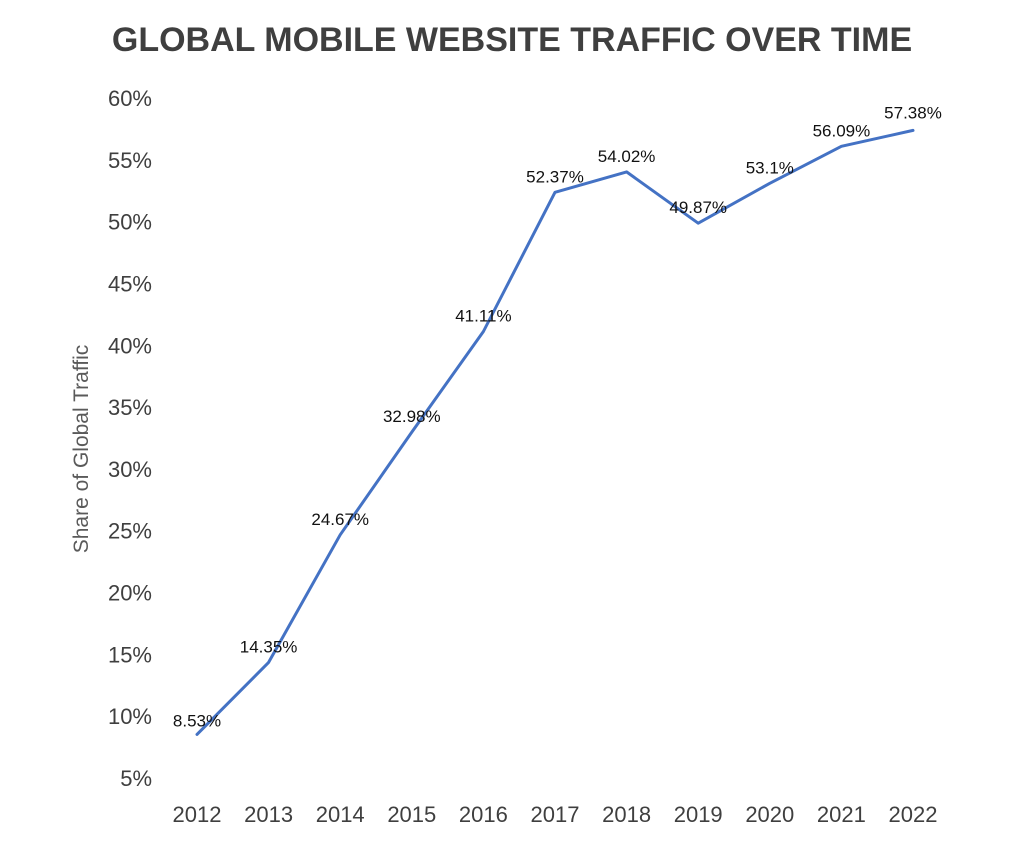 This screenshot has width=1024, height=845. I want to click on data-label: 24.67%, so click(340, 519).